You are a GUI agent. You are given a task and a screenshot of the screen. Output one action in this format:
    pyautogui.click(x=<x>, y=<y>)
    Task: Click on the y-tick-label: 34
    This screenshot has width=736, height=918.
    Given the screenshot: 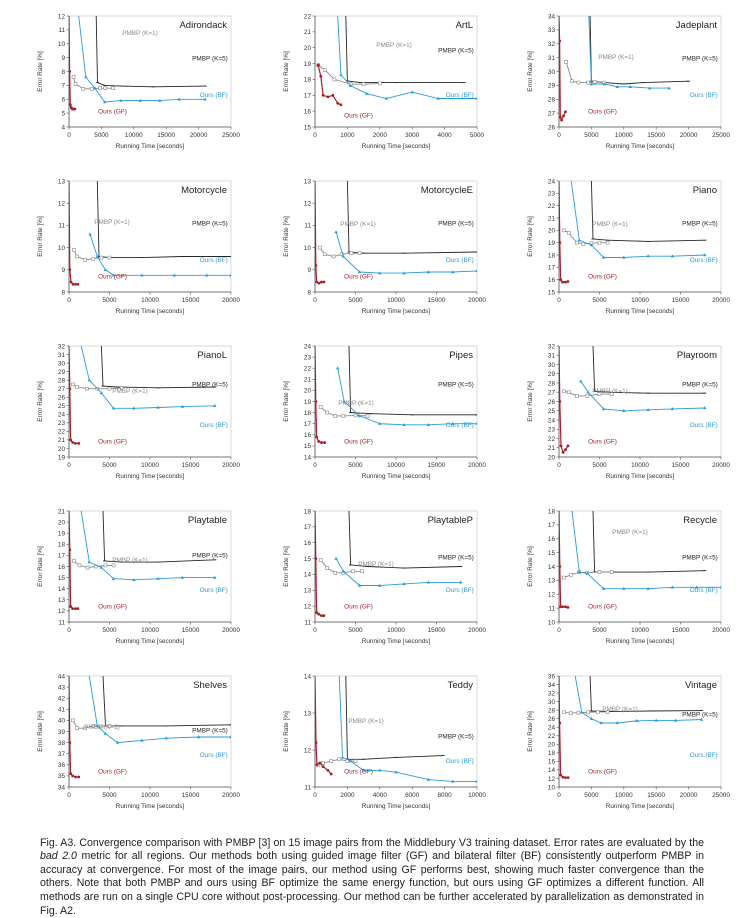 What is the action you would take?
    pyautogui.click(x=552, y=685)
    